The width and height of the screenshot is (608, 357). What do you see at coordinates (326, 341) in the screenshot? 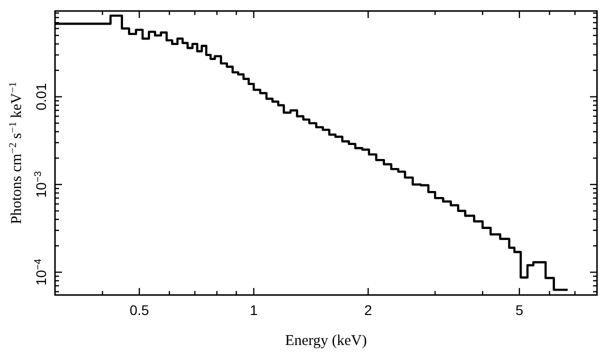
I see `x-axis-title: Energy (keV)` at bounding box center [326, 341].